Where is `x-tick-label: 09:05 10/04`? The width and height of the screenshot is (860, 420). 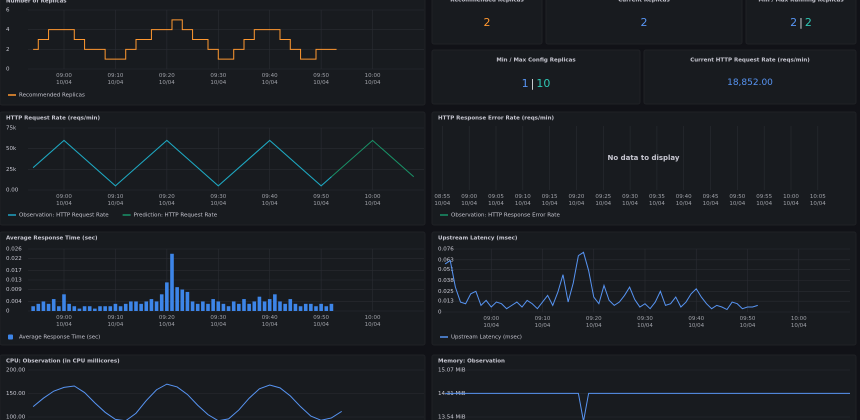
x-tick-label: 09:05 10/04 is located at coordinates (496, 200).